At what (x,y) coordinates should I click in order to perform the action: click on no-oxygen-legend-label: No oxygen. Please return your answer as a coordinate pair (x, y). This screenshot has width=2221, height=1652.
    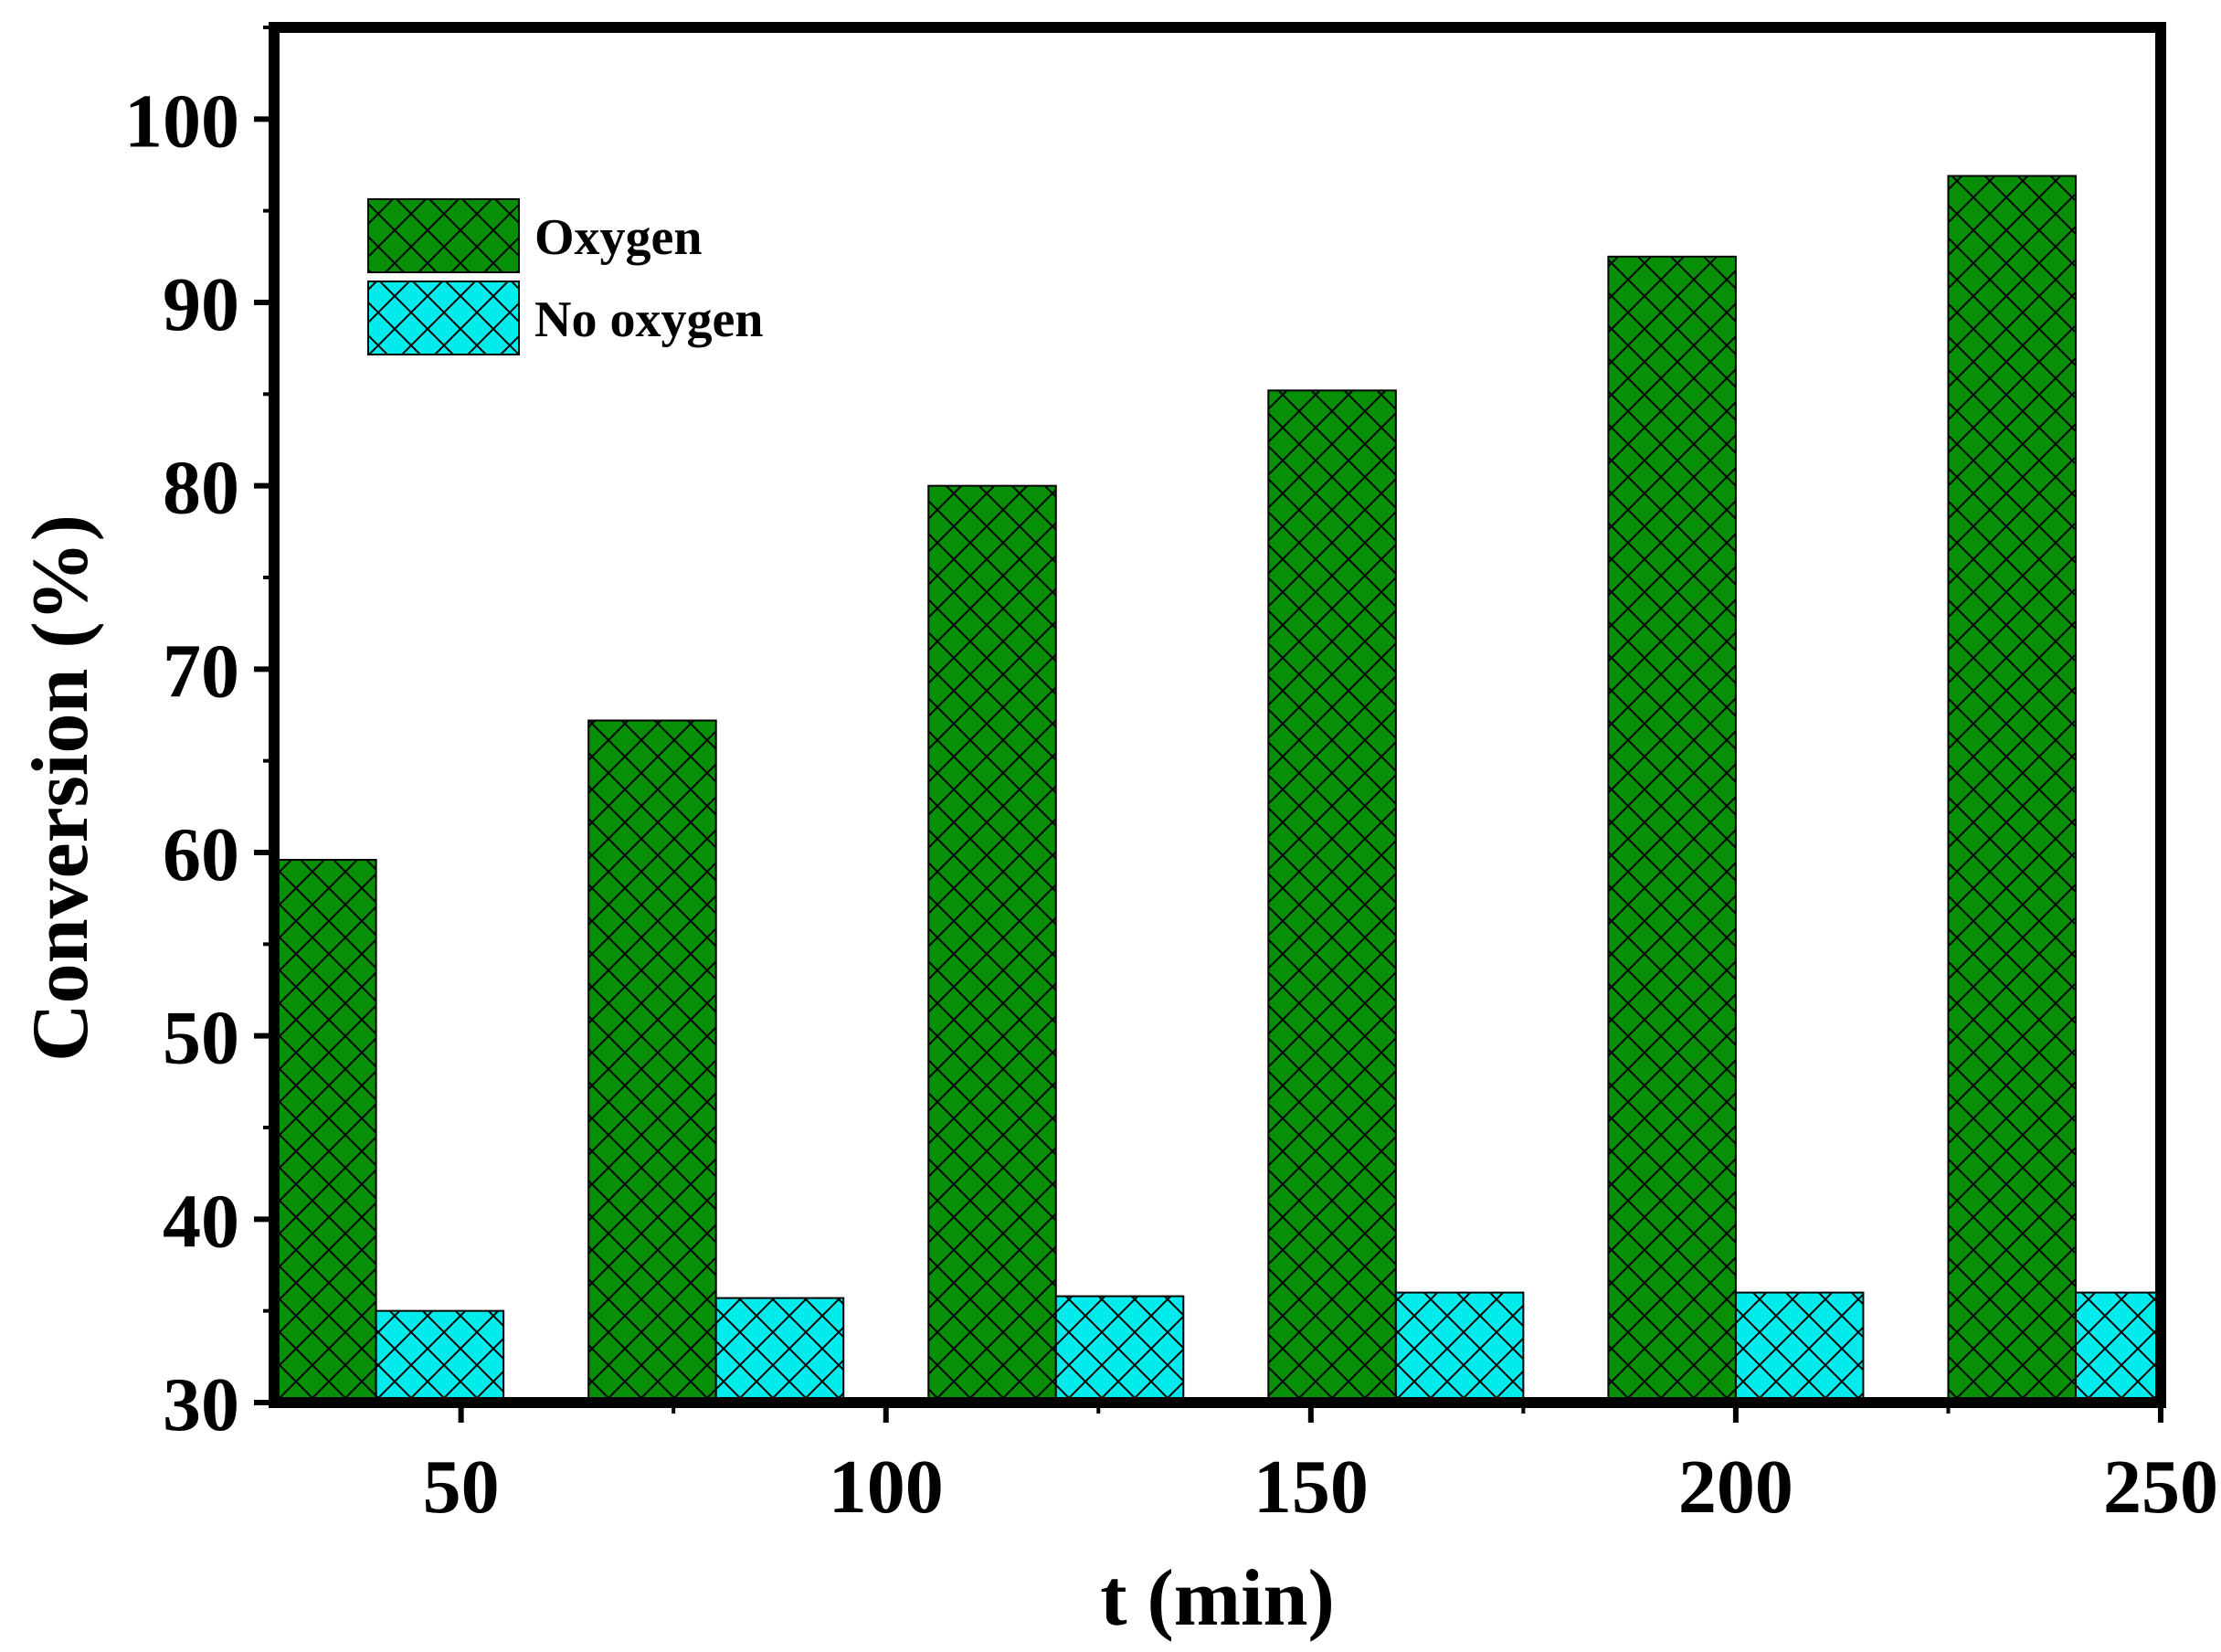
    Looking at the image, I should click on (648, 319).